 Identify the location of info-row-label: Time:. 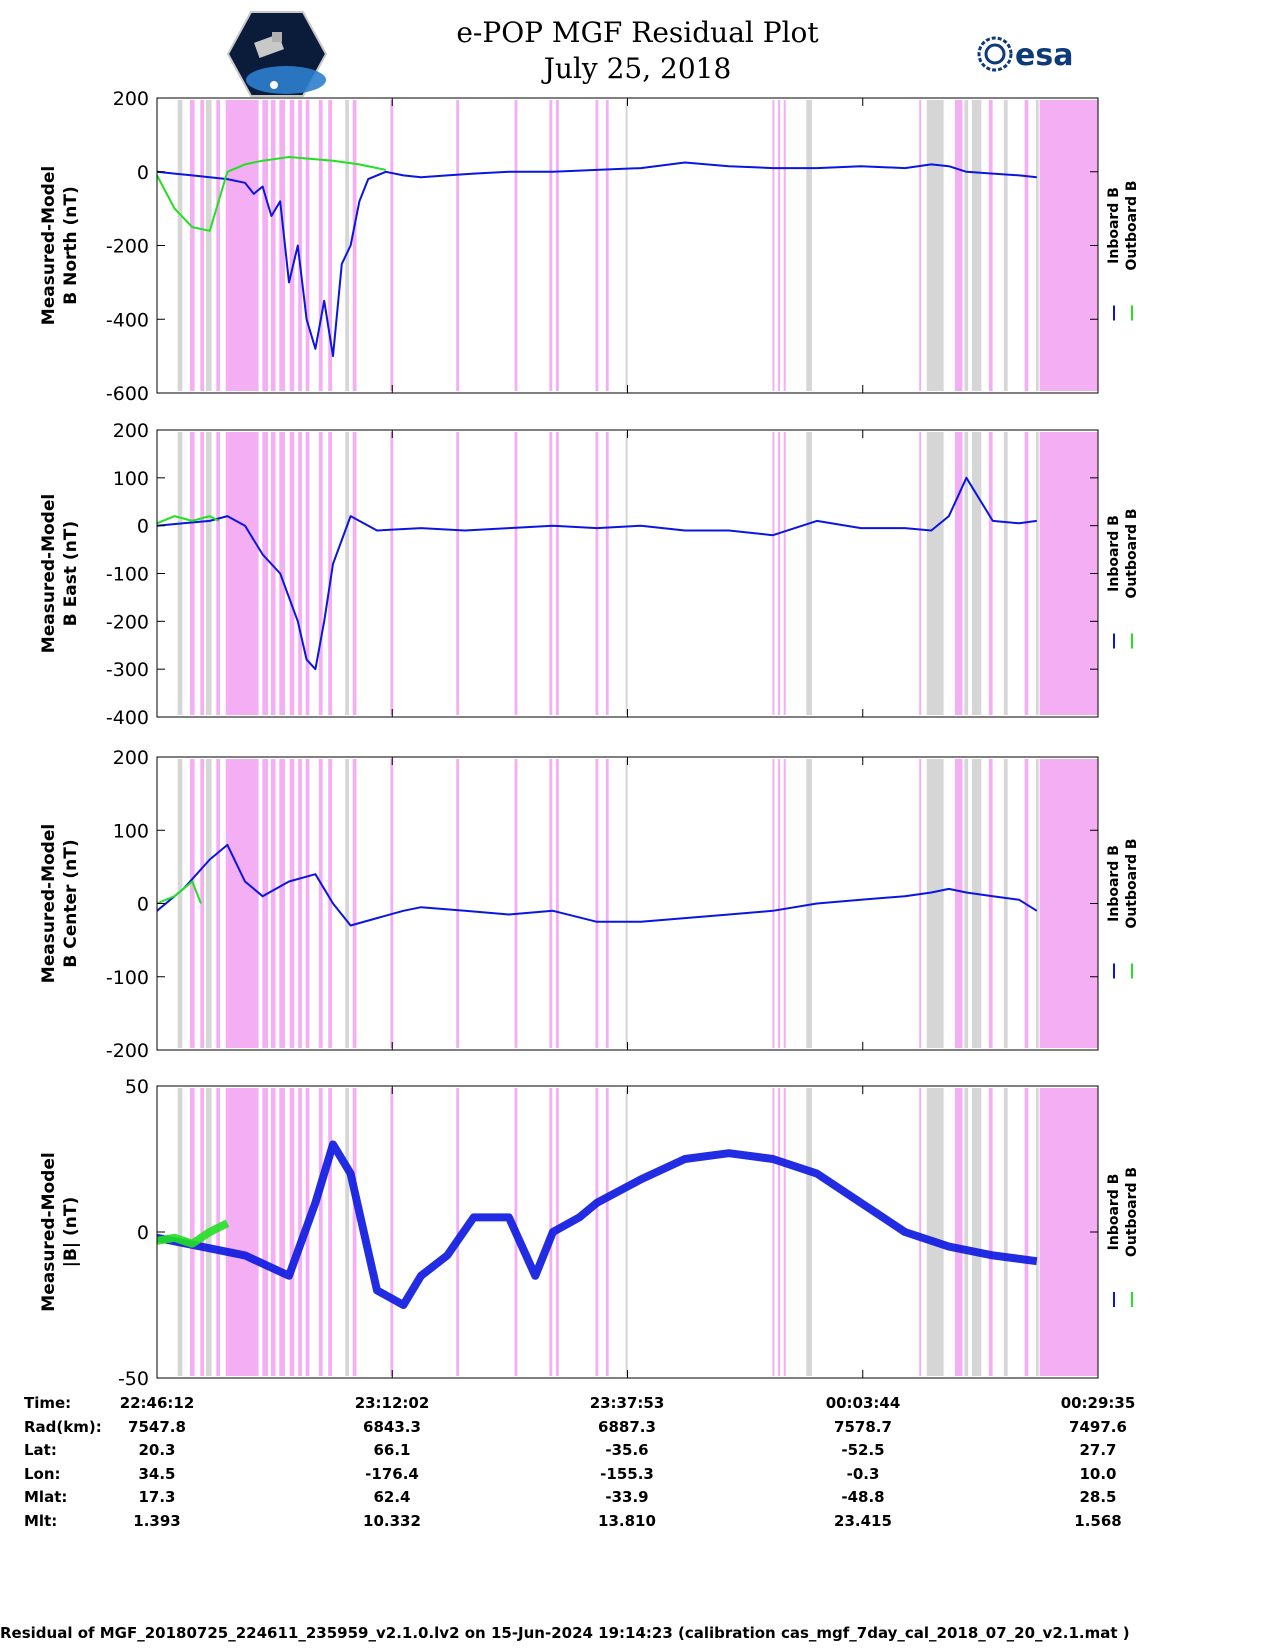
(48, 1403).